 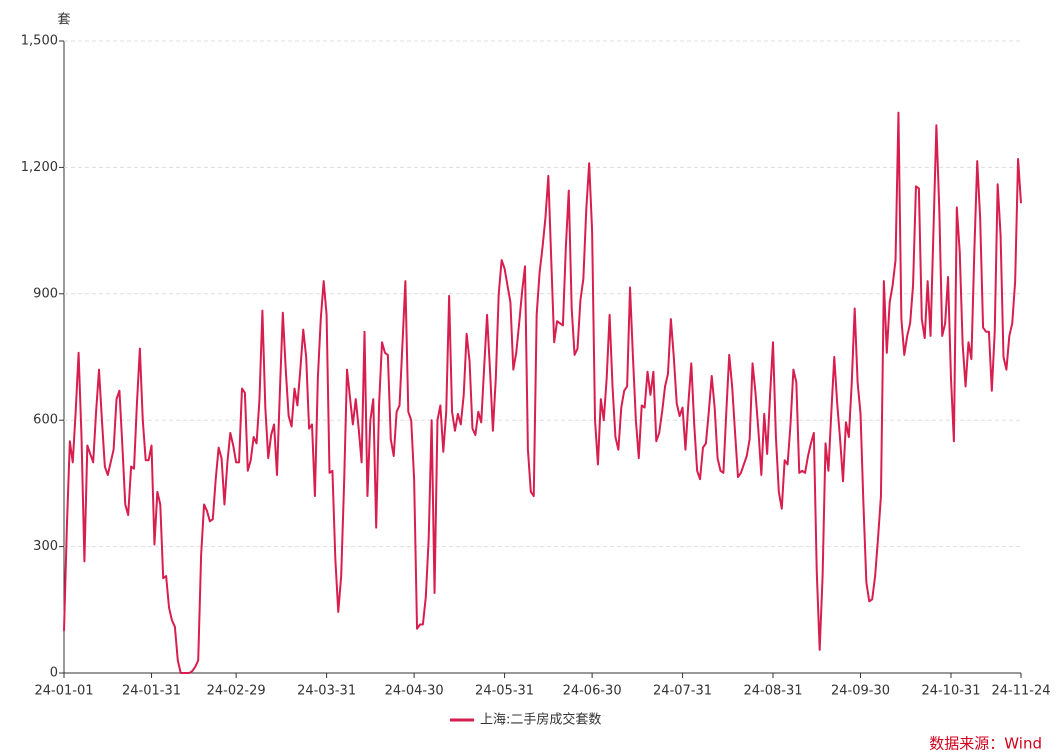 I want to click on y-tick-label: 0, so click(x=54, y=673).